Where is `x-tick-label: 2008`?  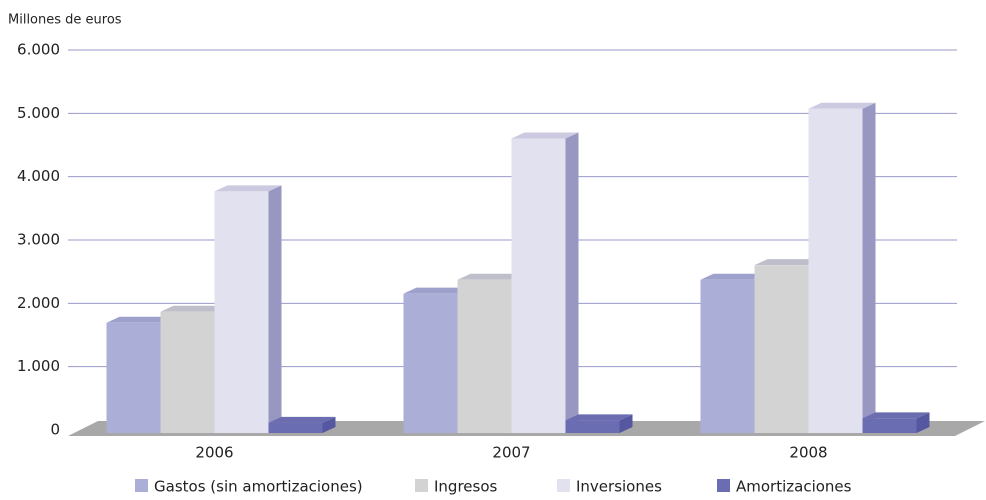 x-tick-label: 2008 is located at coordinates (808, 453).